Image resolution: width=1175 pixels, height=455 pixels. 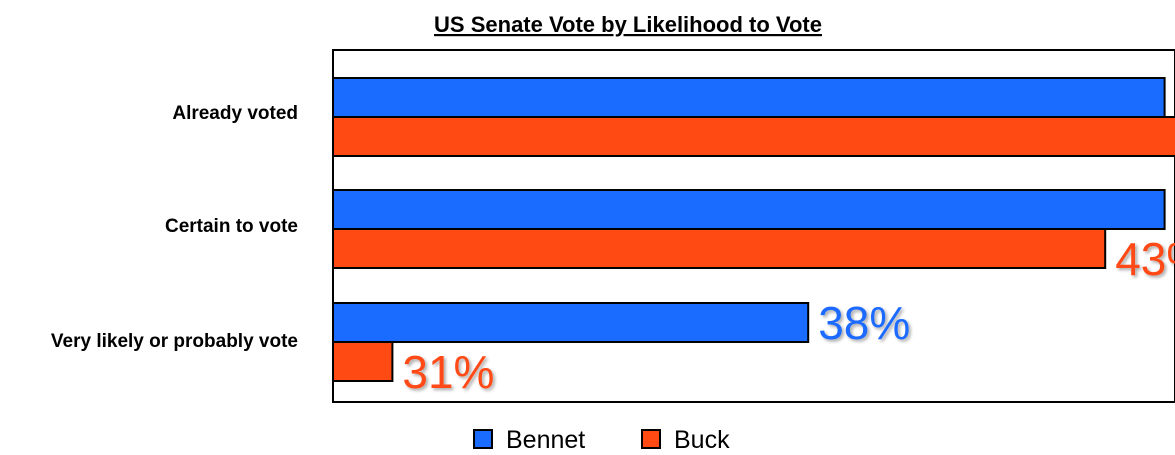 I want to click on bar-buck-already-voted, so click(x=753, y=136).